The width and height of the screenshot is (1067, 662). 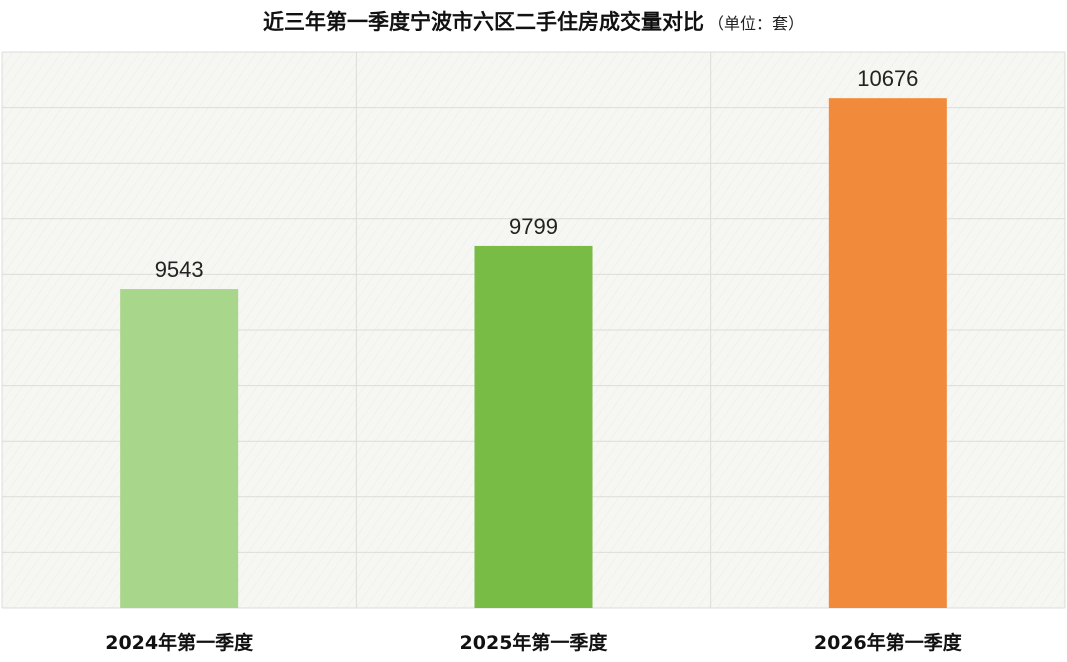 I want to click on chart-title-row: 近三年第一季度宁波市六区二手住房成交量对比 （单位：套）, so click(x=533, y=21).